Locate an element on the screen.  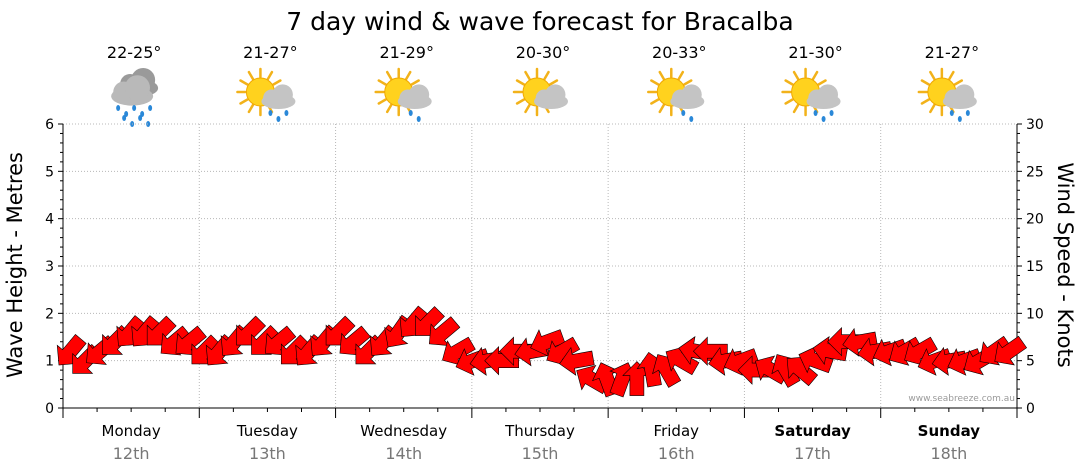
day-name-label: Wednesday is located at coordinates (403, 431).